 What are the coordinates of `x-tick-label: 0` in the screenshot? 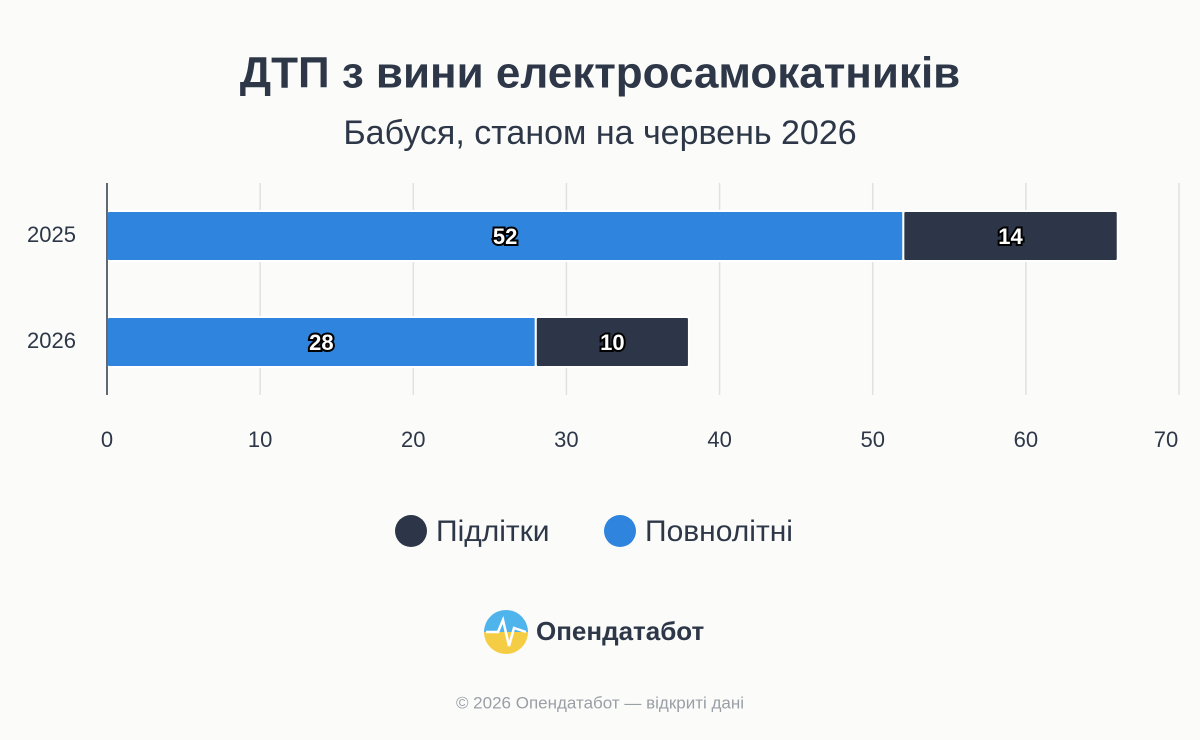 It's located at (107, 439).